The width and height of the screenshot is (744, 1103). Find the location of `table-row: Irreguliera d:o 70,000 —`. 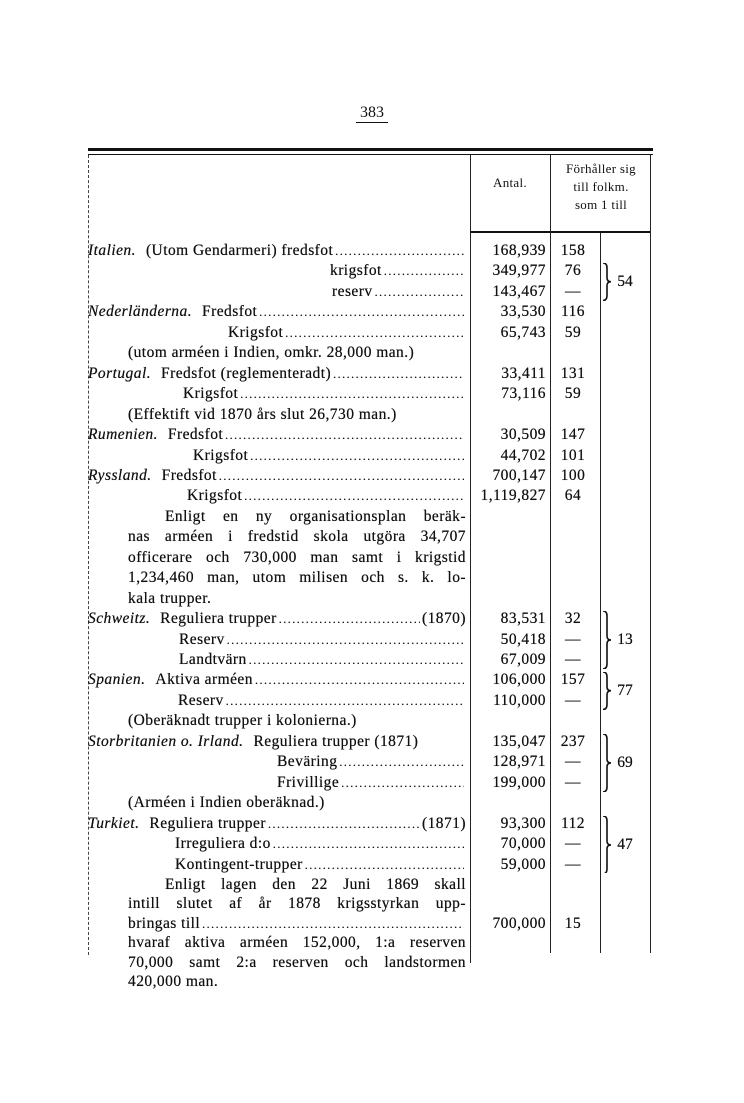

table-row: Irreguliera d:o 70,000 — is located at coordinates (368, 843).